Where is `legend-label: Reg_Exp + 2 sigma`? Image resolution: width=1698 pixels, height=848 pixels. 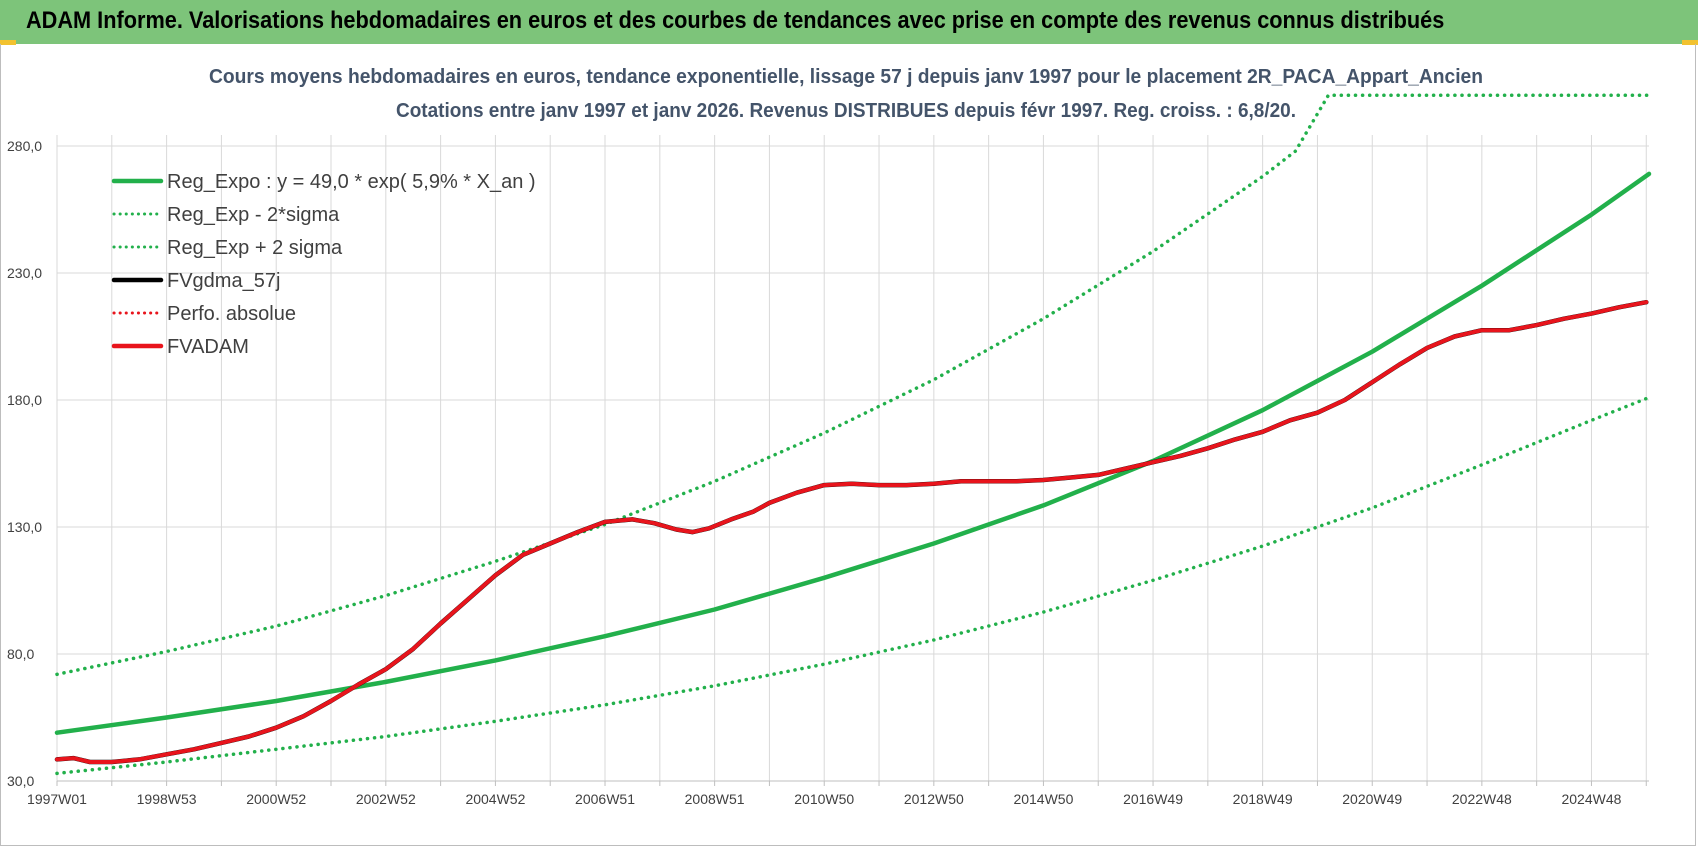 legend-label: Reg_Exp + 2 sigma is located at coordinates (255, 248).